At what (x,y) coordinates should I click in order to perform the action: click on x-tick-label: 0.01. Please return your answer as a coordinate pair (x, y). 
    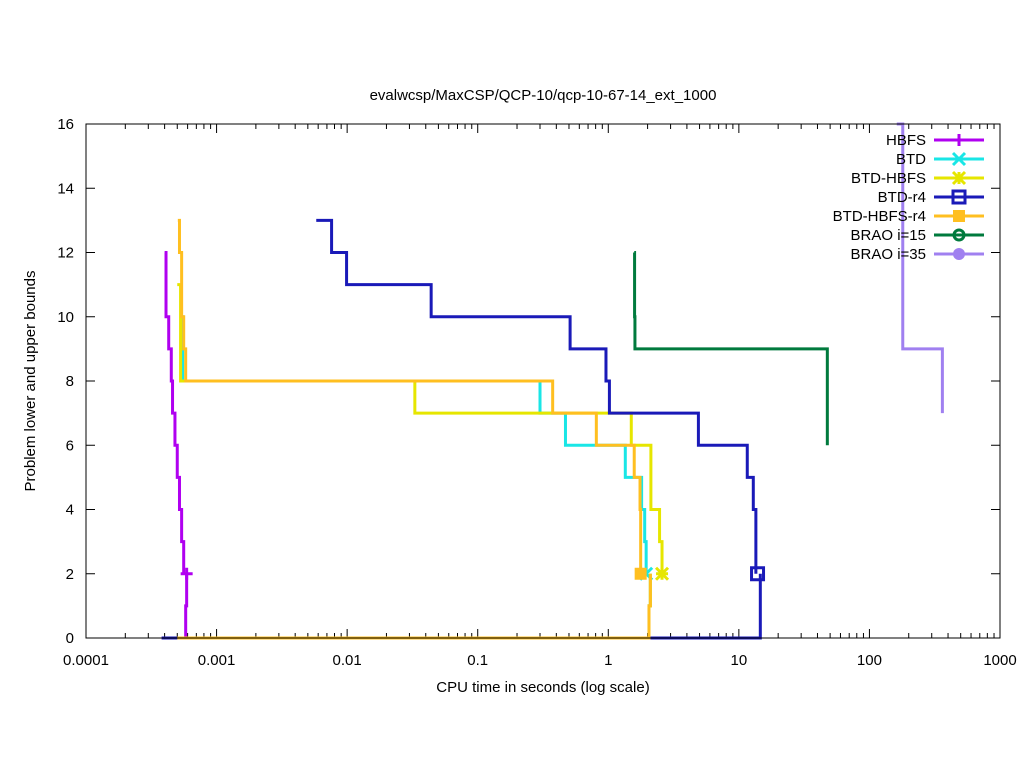
    Looking at the image, I should click on (347, 660).